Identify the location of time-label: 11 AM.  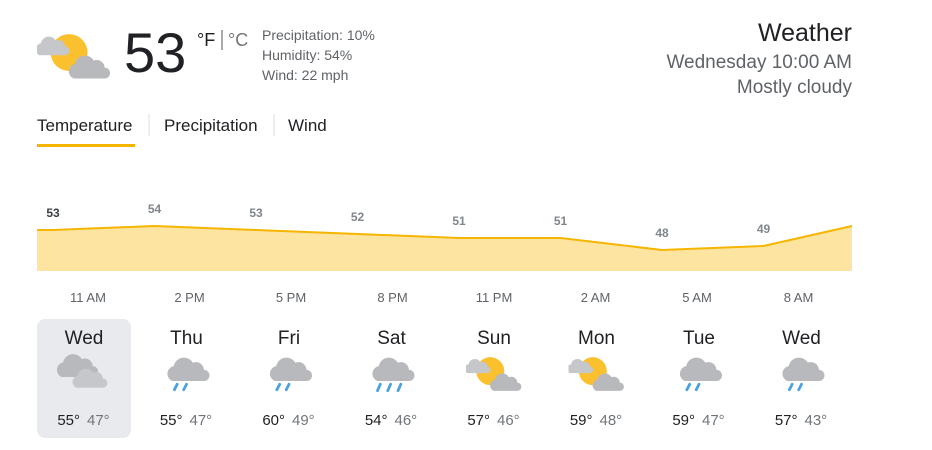
(88, 297).